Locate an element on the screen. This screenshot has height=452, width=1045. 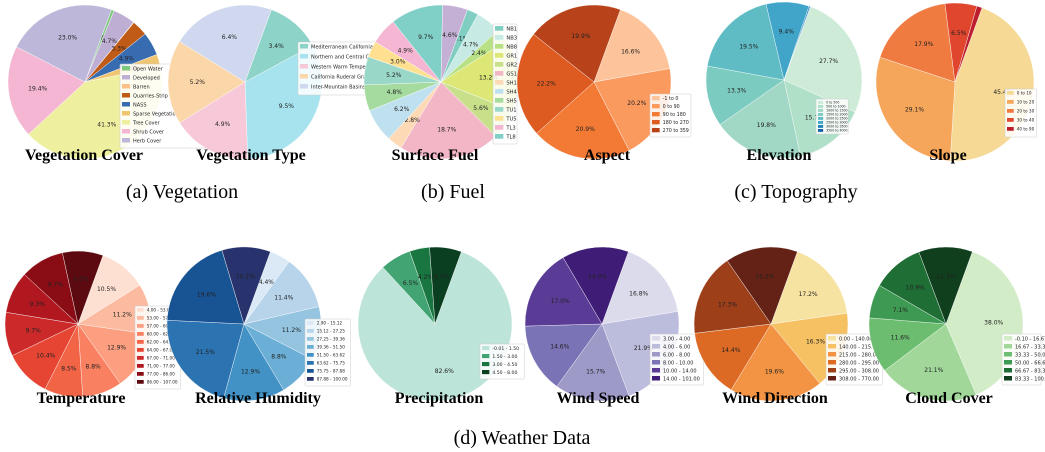
chart-legend: 0 to 10 10 to 20 20 to 30 30 to 40 40 to 90 is located at coordinates (1020, 113).